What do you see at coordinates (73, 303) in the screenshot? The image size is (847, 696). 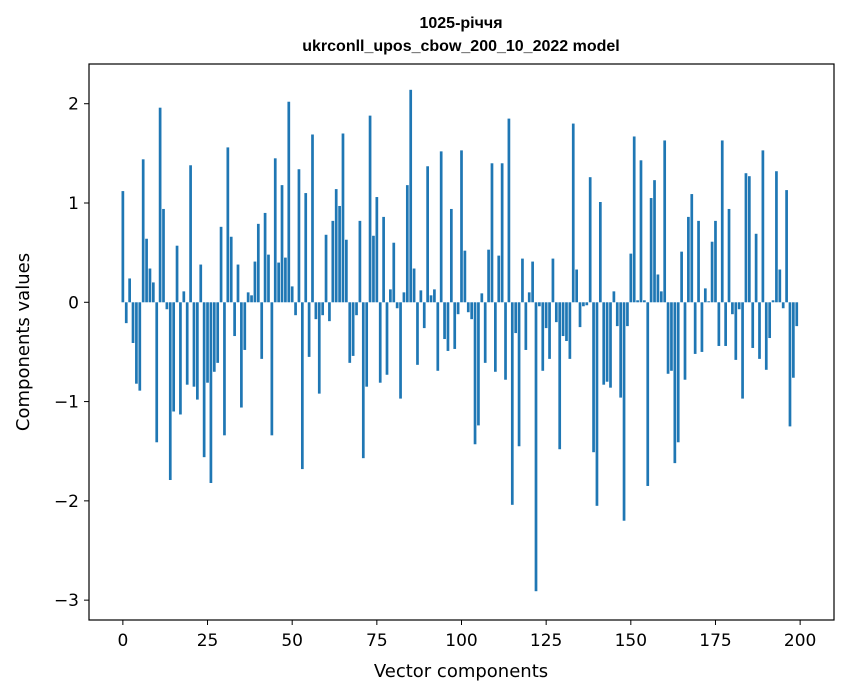 I see `y-tick-label: 0` at bounding box center [73, 303].